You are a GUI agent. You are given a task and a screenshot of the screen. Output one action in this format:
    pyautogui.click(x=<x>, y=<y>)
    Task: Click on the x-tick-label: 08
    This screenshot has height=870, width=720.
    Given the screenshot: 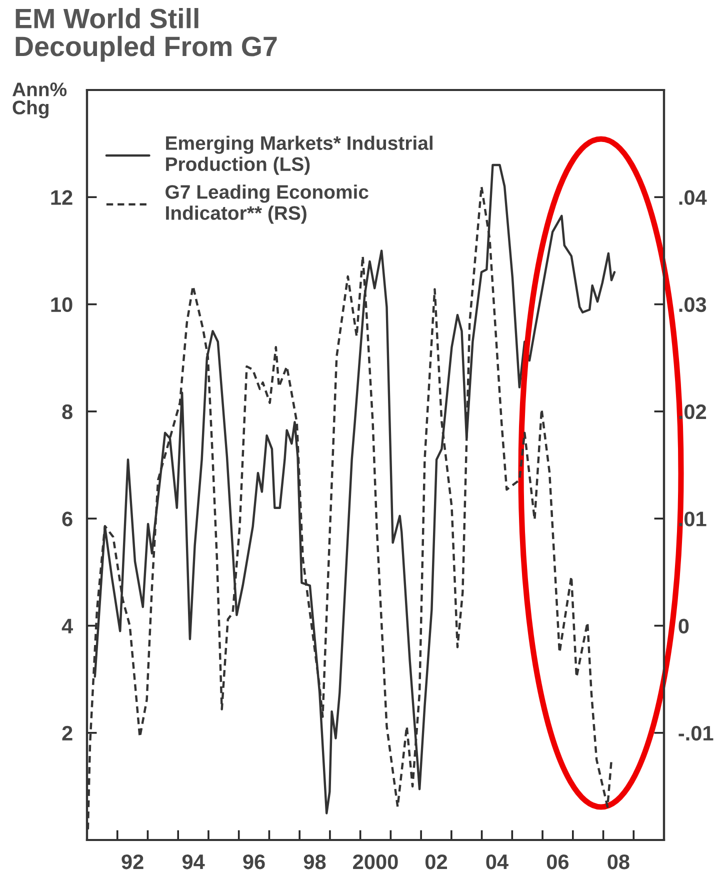 What is the action you would take?
    pyautogui.click(x=619, y=862)
    